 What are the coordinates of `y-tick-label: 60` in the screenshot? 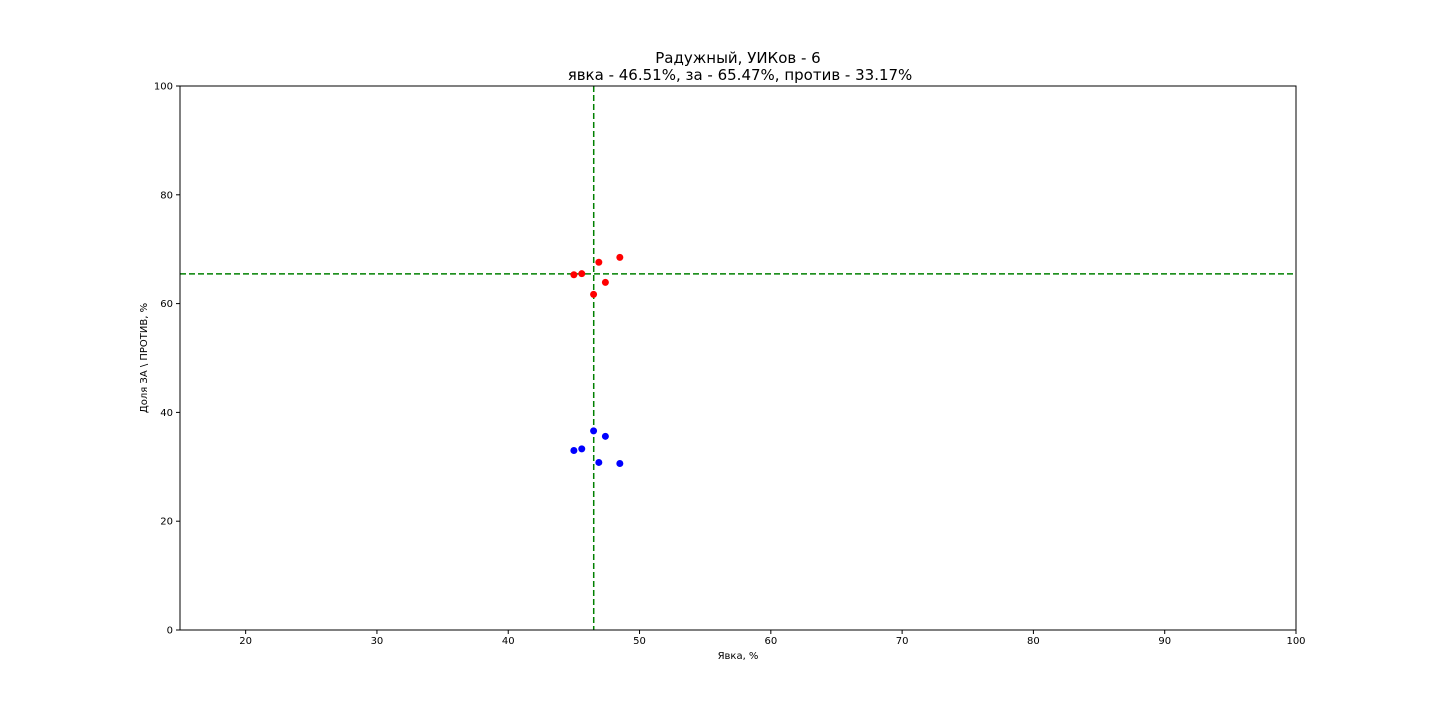 It's located at (166, 304).